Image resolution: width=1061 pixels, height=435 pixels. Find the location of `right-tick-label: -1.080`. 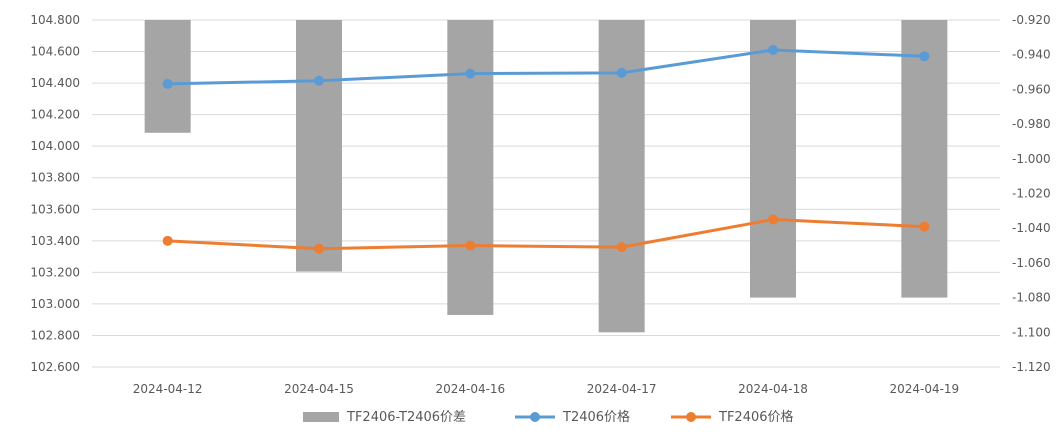

right-tick-label: -1.080 is located at coordinates (1031, 298).